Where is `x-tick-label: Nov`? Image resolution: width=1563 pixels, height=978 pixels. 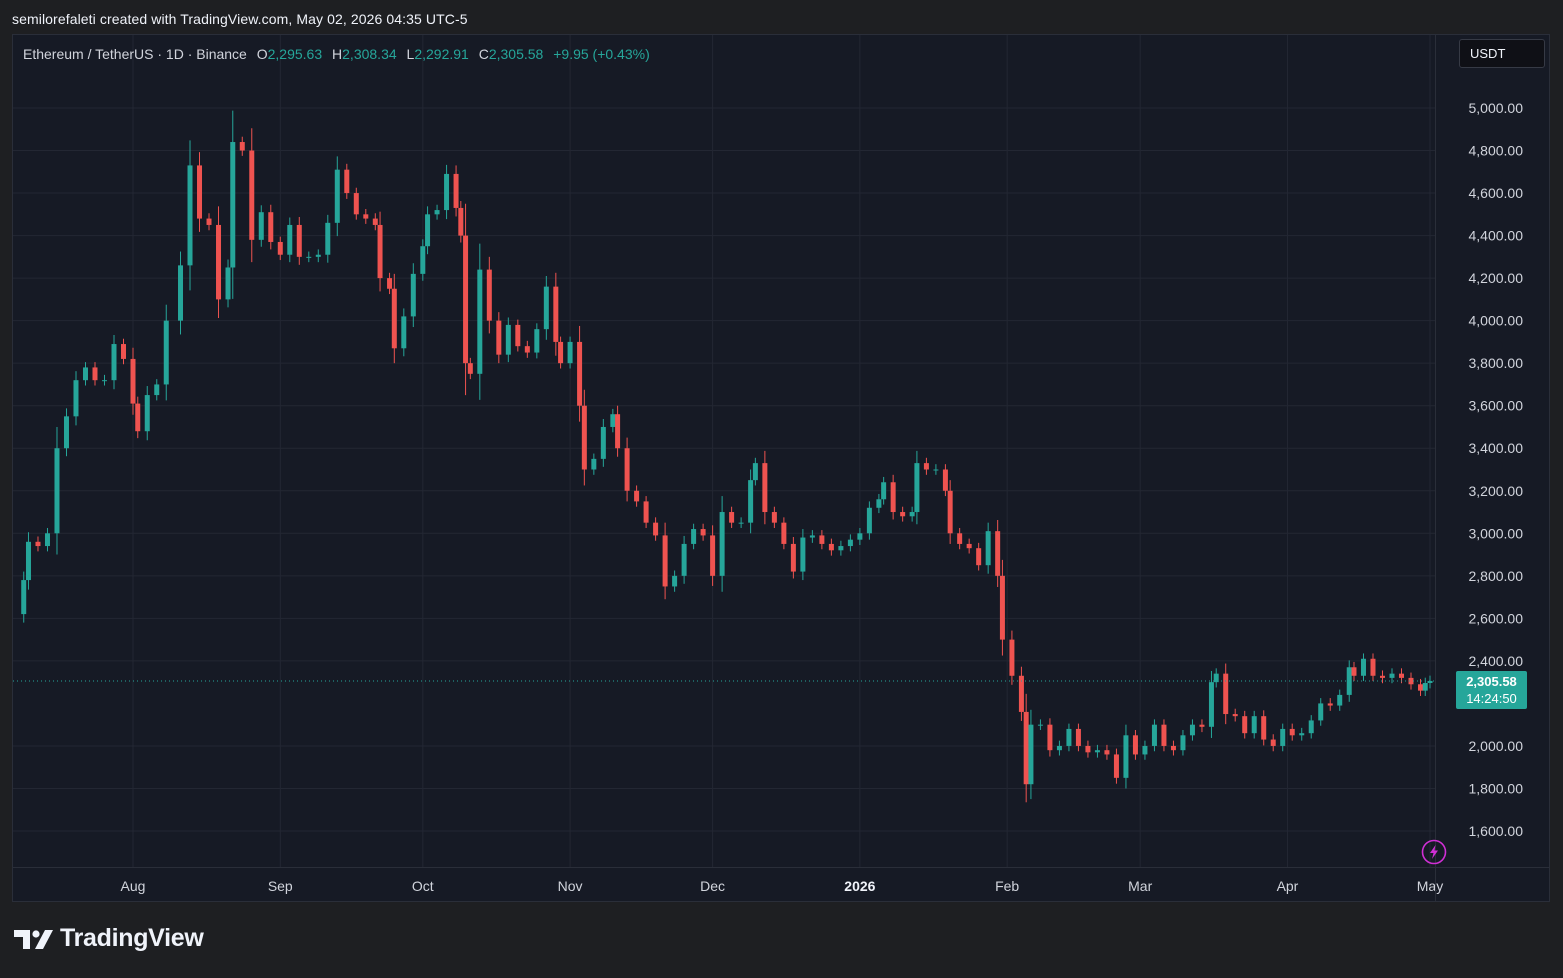 x-tick-label: Nov is located at coordinates (570, 886).